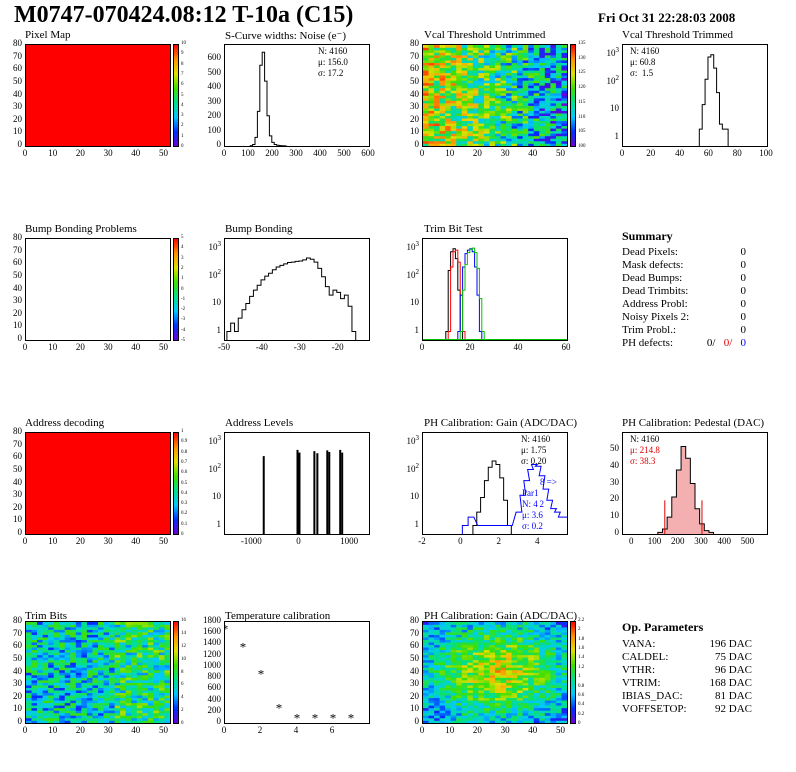 The image size is (796, 772). Describe the element at coordinates (327, 492) in the screenshot. I see `address-level-spike` at that location.